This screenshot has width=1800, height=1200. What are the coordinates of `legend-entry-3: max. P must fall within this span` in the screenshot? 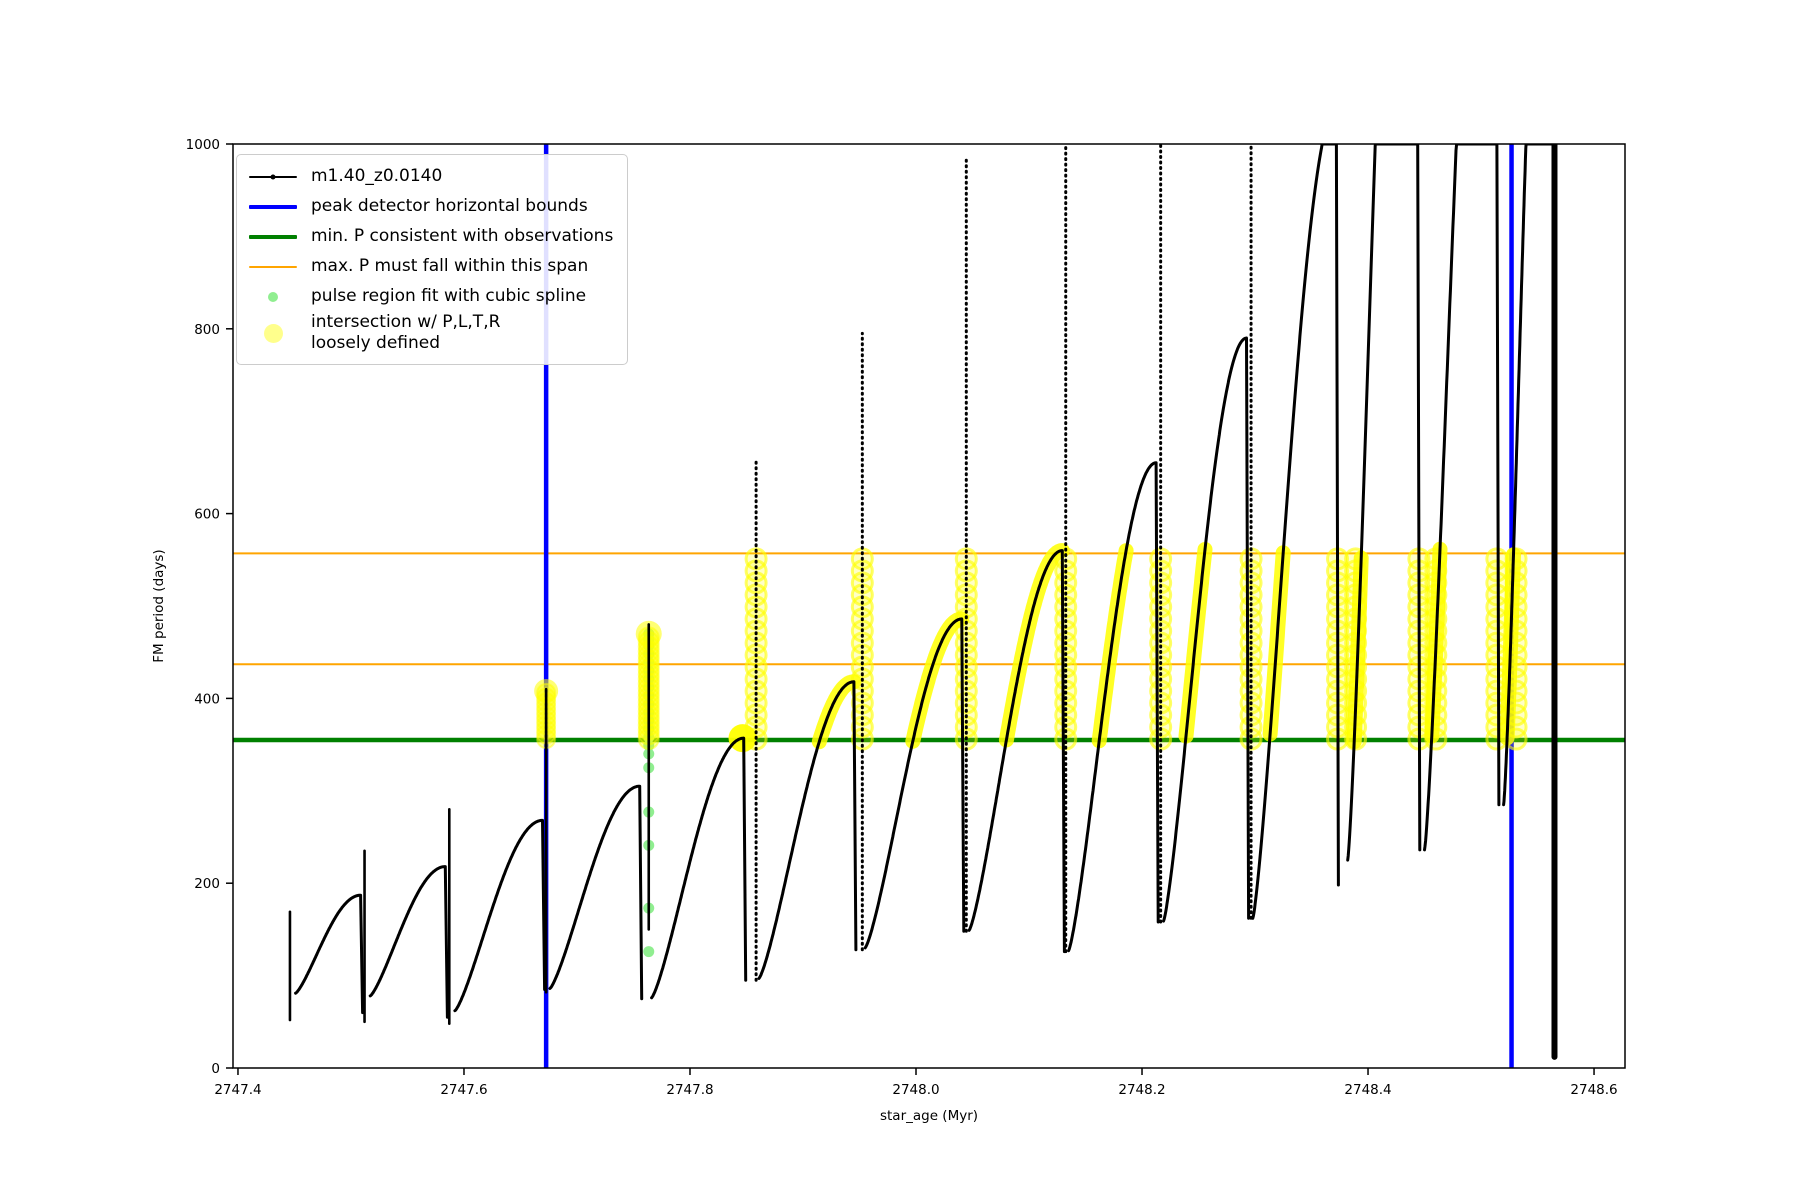 It's located at (430, 267).